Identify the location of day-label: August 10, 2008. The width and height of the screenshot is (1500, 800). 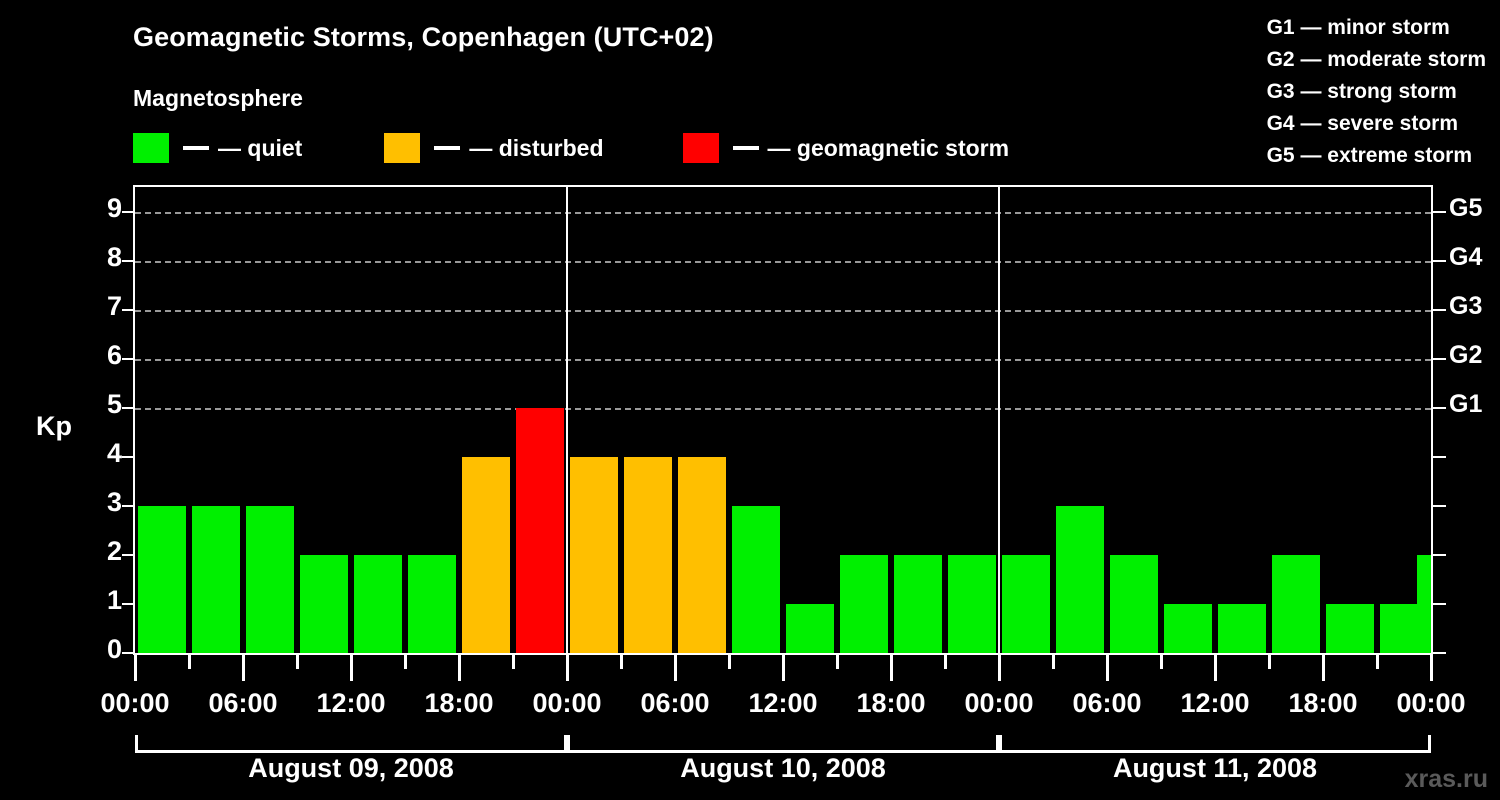
(783, 768).